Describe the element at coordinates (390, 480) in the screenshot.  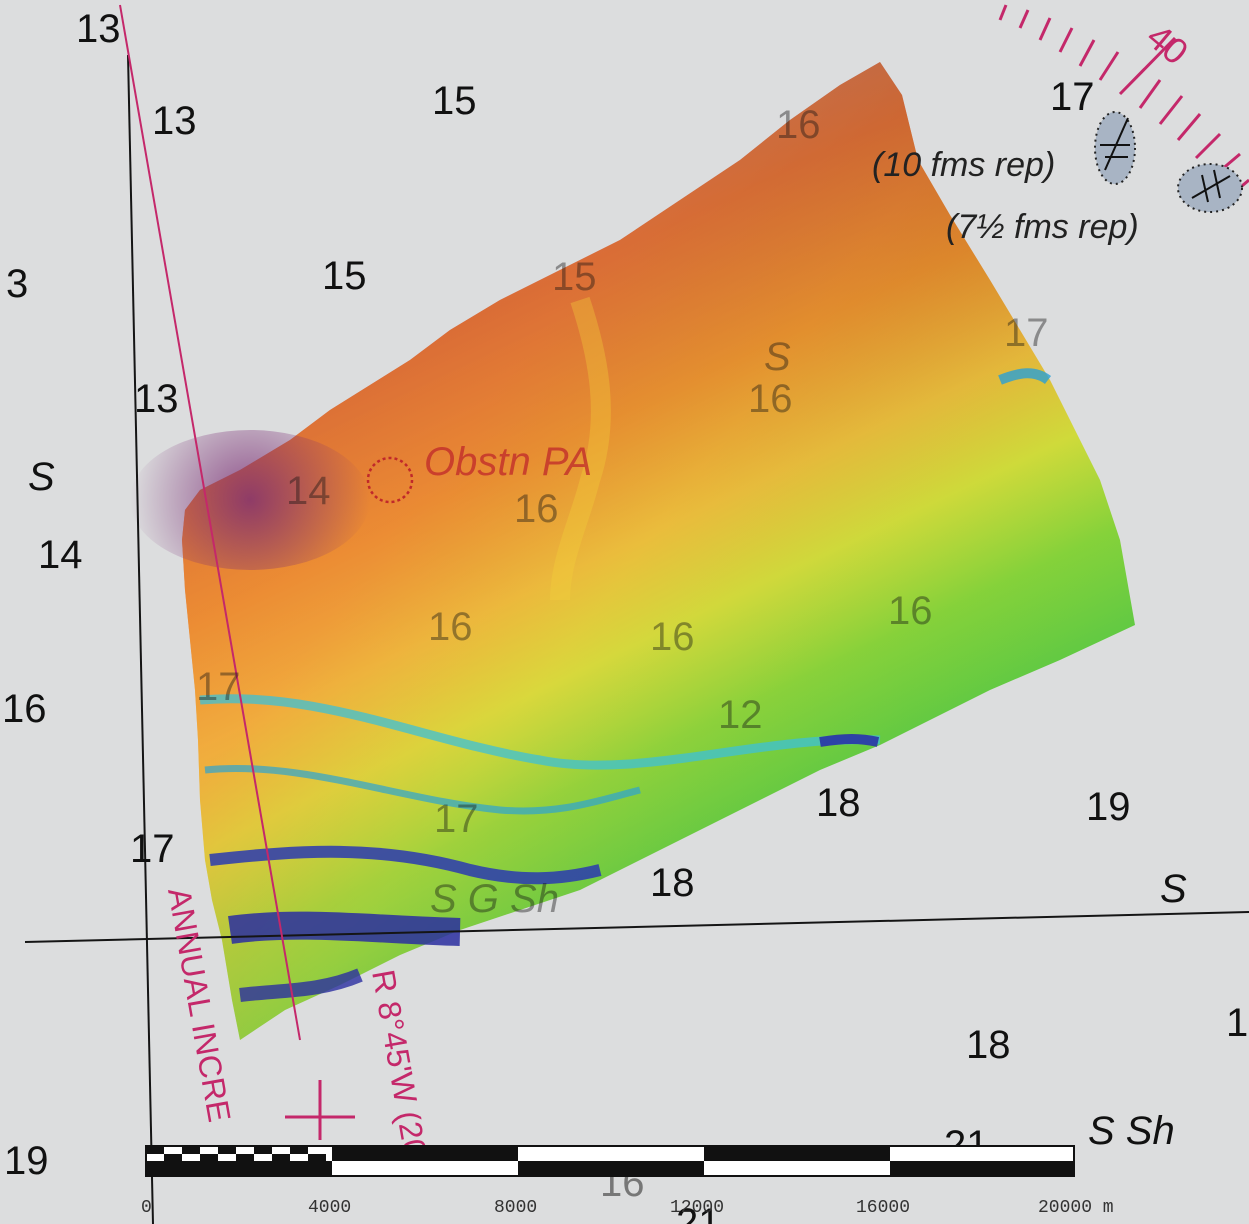
I see `obstruction-marker` at that location.